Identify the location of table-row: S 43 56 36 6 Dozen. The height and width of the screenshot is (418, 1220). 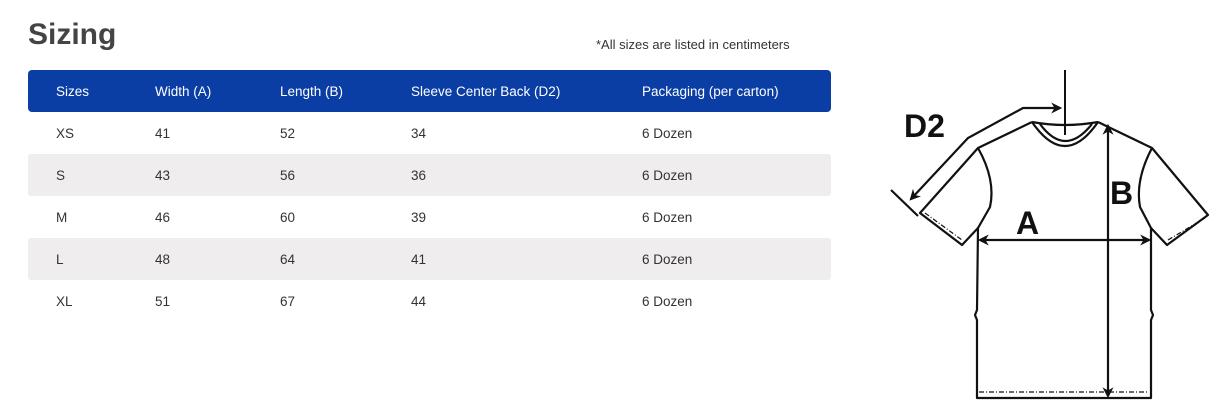
(429, 175).